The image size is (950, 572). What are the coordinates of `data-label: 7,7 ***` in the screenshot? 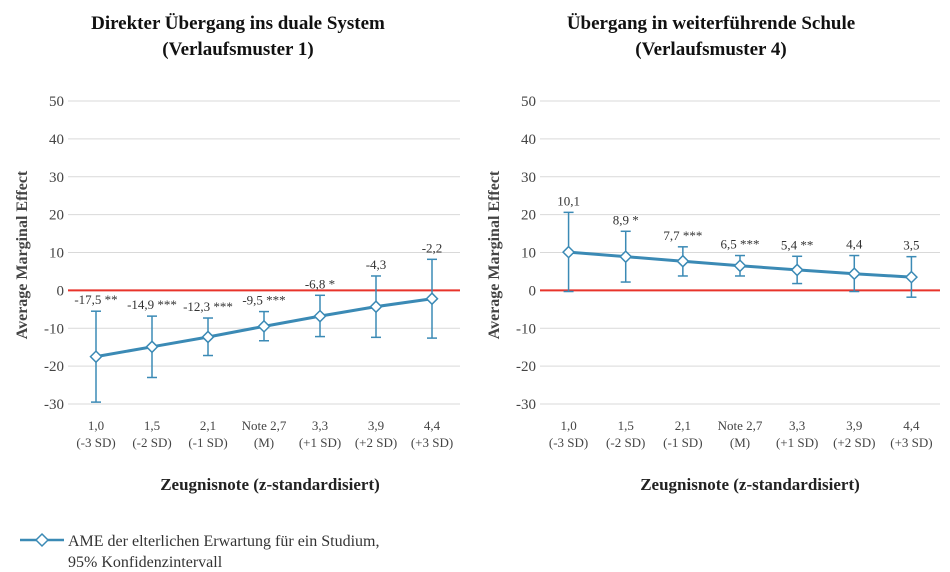 It's located at (682, 235).